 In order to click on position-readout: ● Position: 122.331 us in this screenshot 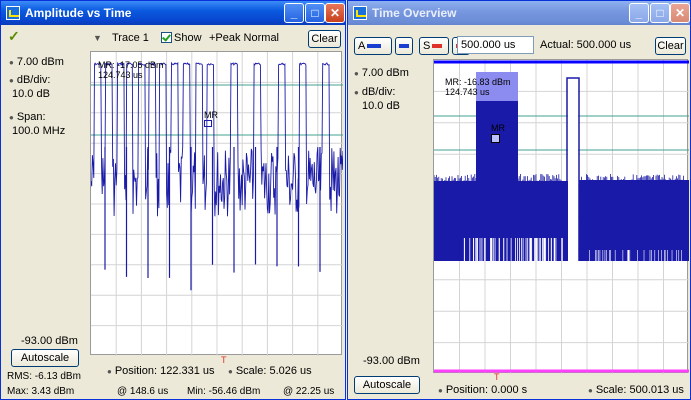, I will do `click(161, 371)`.